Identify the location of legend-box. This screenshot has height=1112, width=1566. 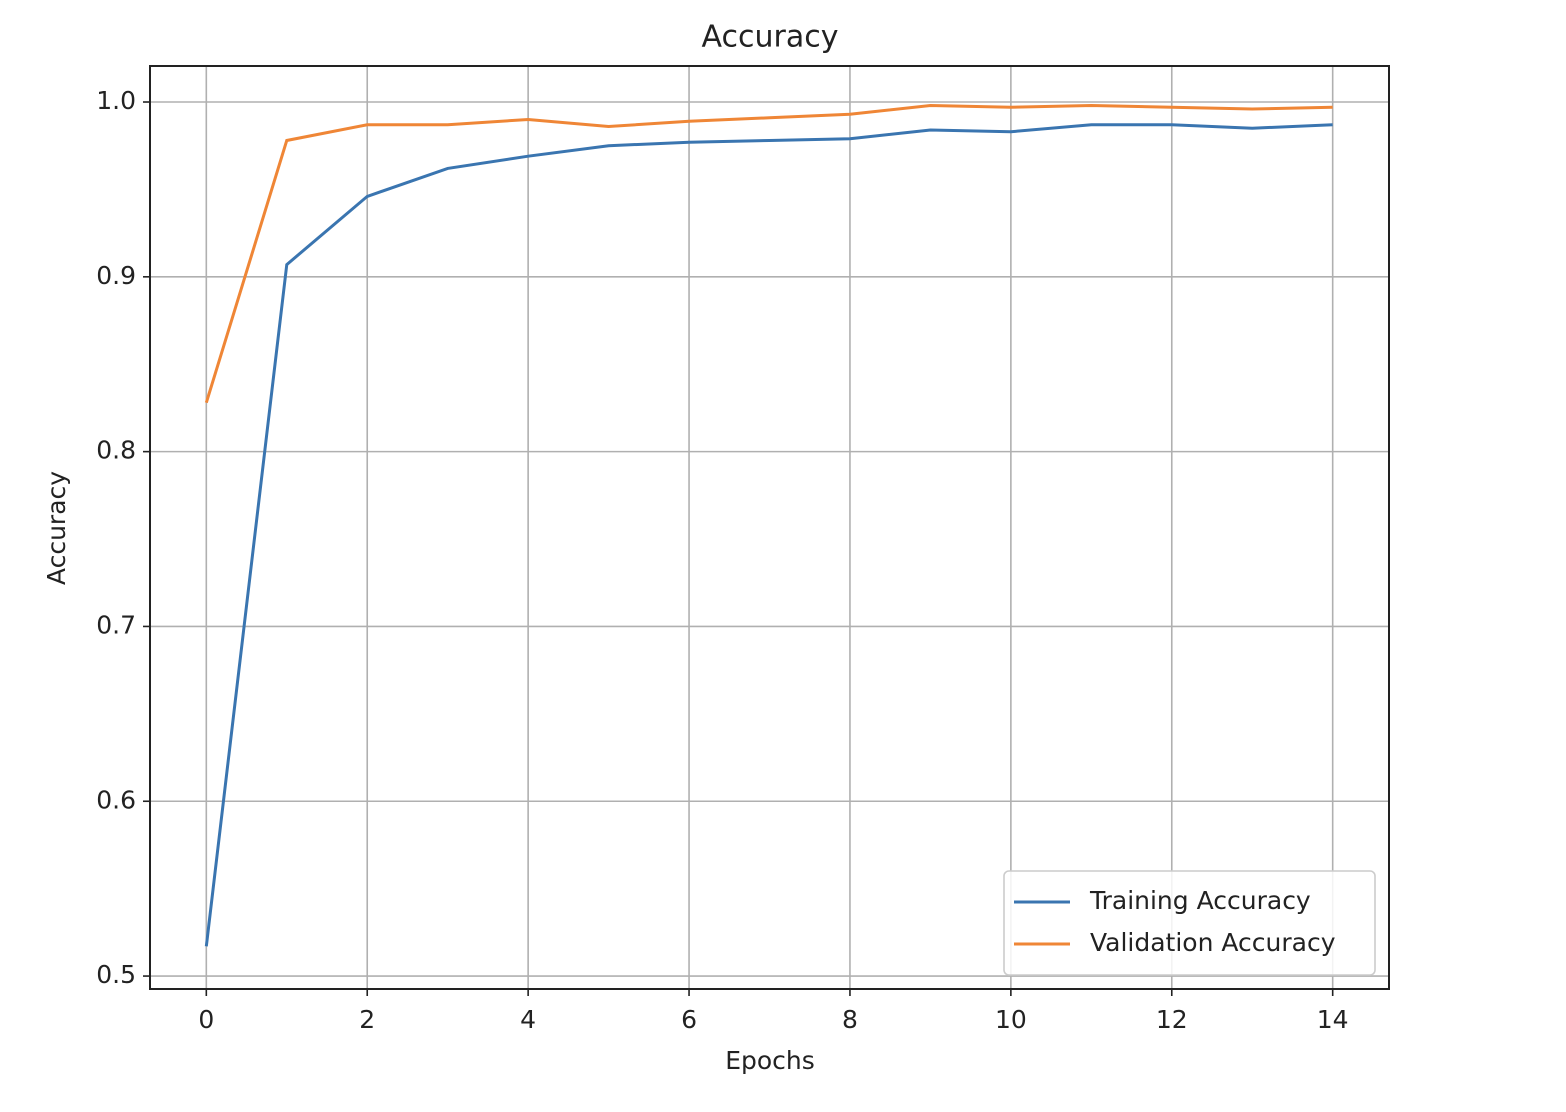
(1189, 923).